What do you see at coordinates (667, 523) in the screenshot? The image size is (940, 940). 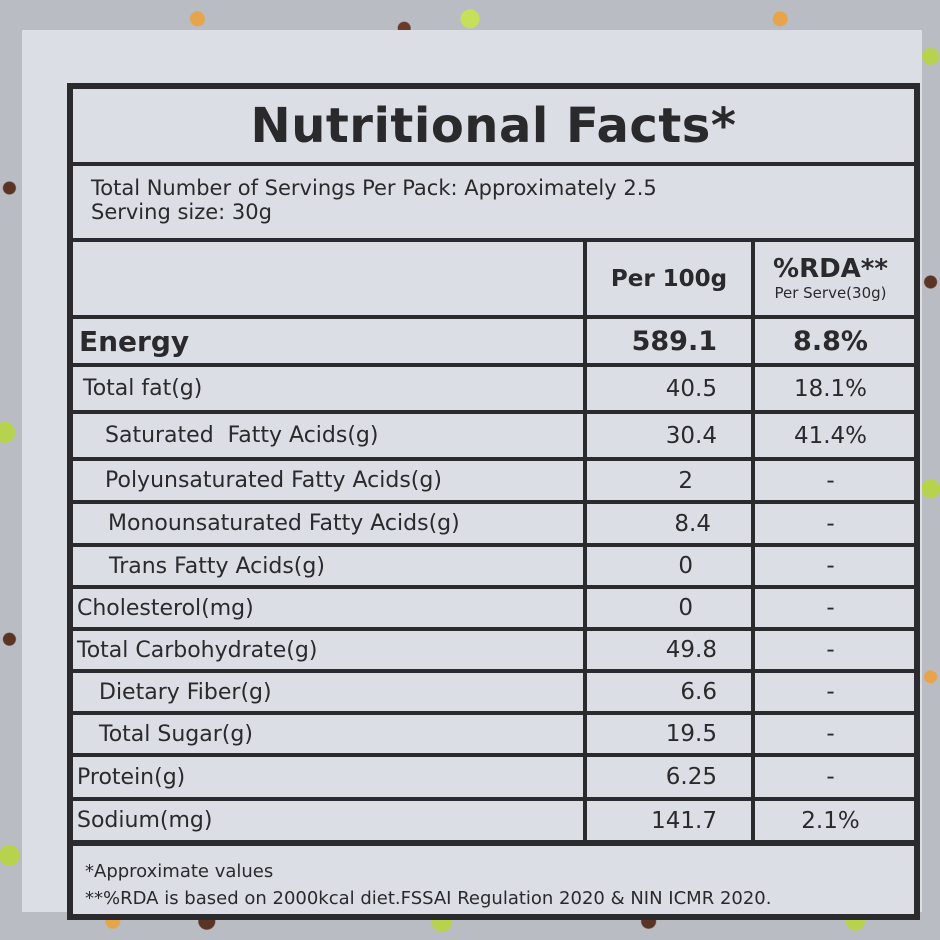 I see `value-per-100g: 8.4` at bounding box center [667, 523].